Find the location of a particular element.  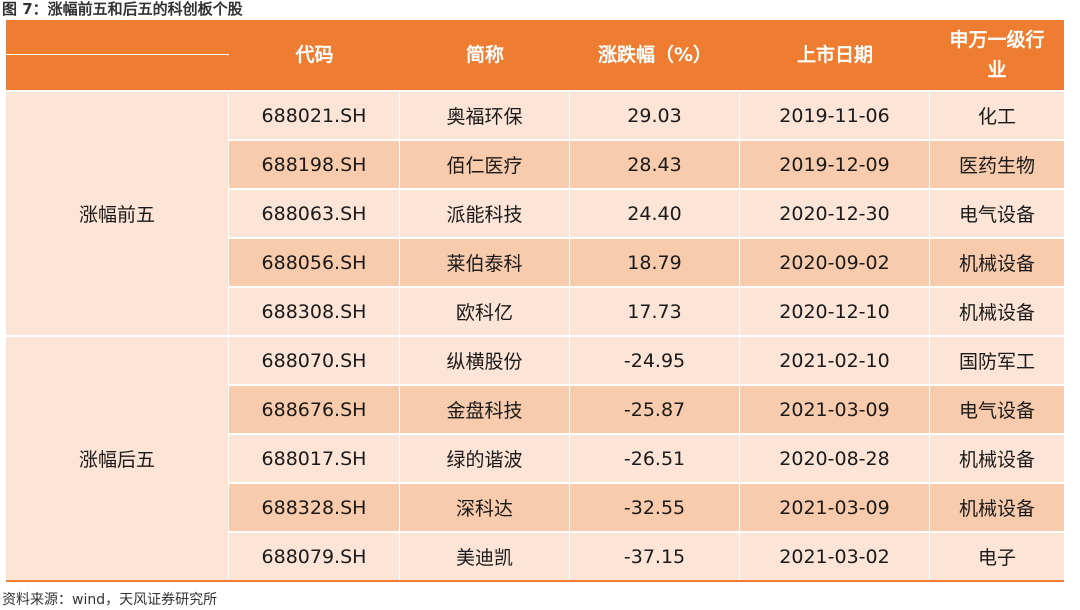

cell-change-pct: -26.51 is located at coordinates (655, 458).